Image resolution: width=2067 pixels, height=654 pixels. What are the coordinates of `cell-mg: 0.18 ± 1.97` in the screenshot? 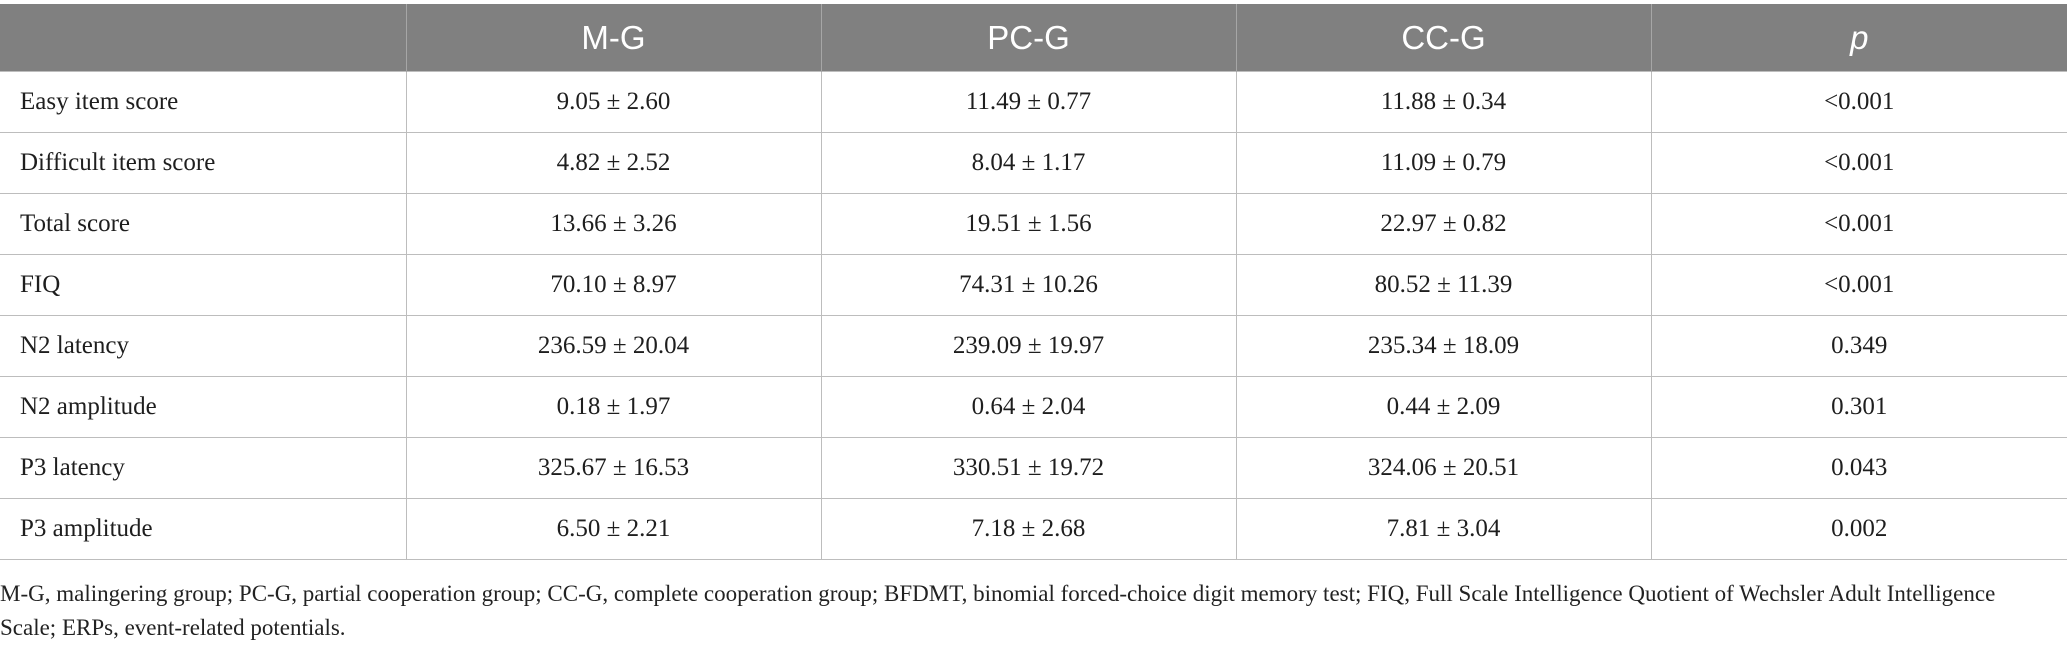 It's located at (613, 407).